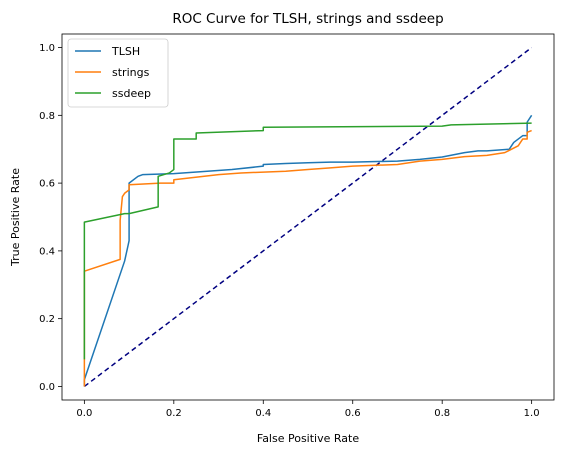  What do you see at coordinates (308, 409) in the screenshot?
I see `x-axis: 0.0 0.2 0.4 0.6 0.8 1.0` at bounding box center [308, 409].